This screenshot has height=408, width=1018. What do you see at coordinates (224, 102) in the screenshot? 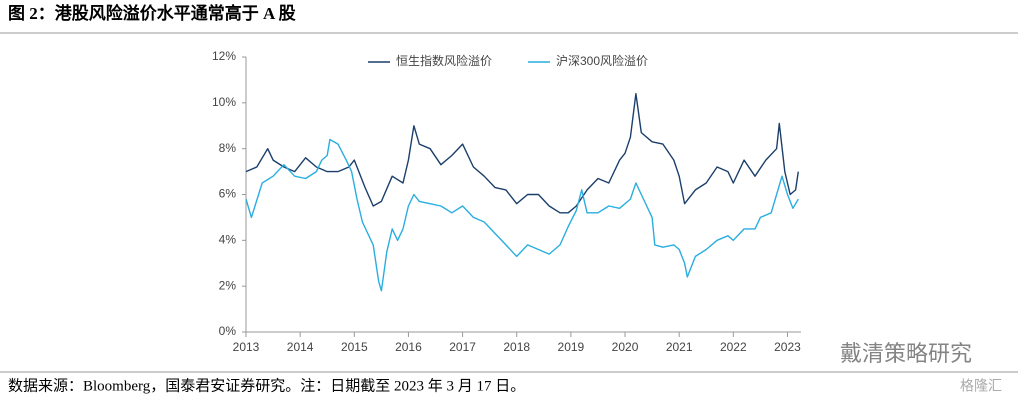
I see `y-tick-label: 10%` at bounding box center [224, 102].